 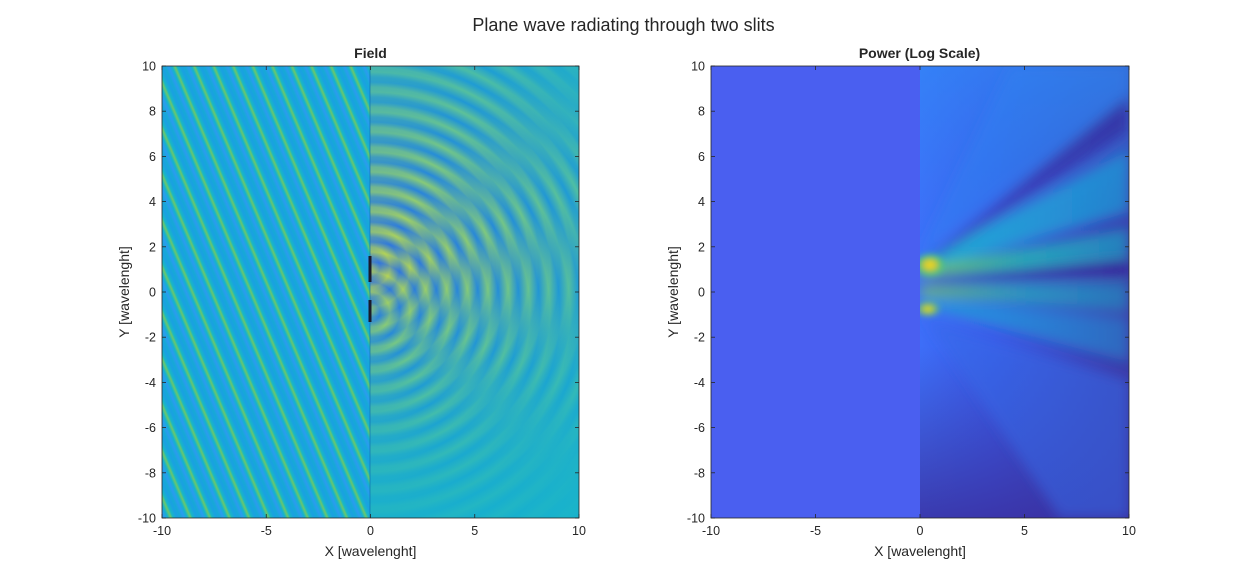 I want to click on field-x-tick-label: 0, so click(x=370, y=531).